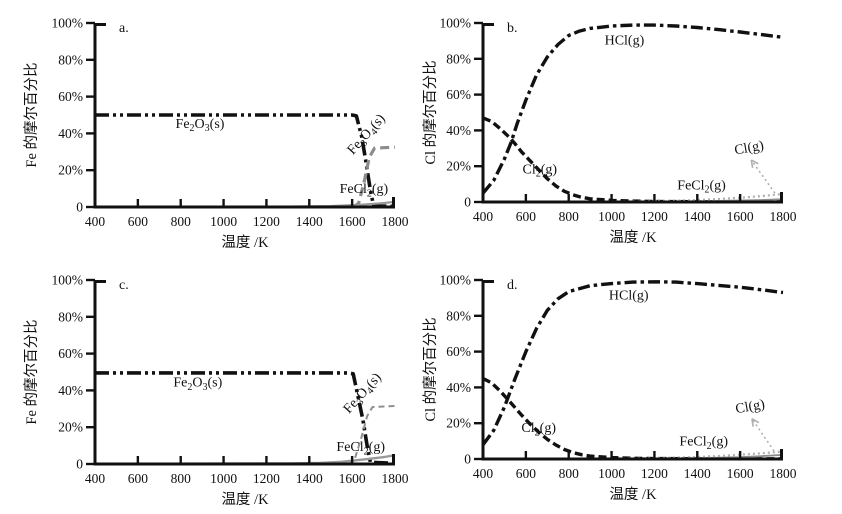 Image resolution: width=842 pixels, height=514 pixels. I want to click on panel-letter: c., so click(124, 285).